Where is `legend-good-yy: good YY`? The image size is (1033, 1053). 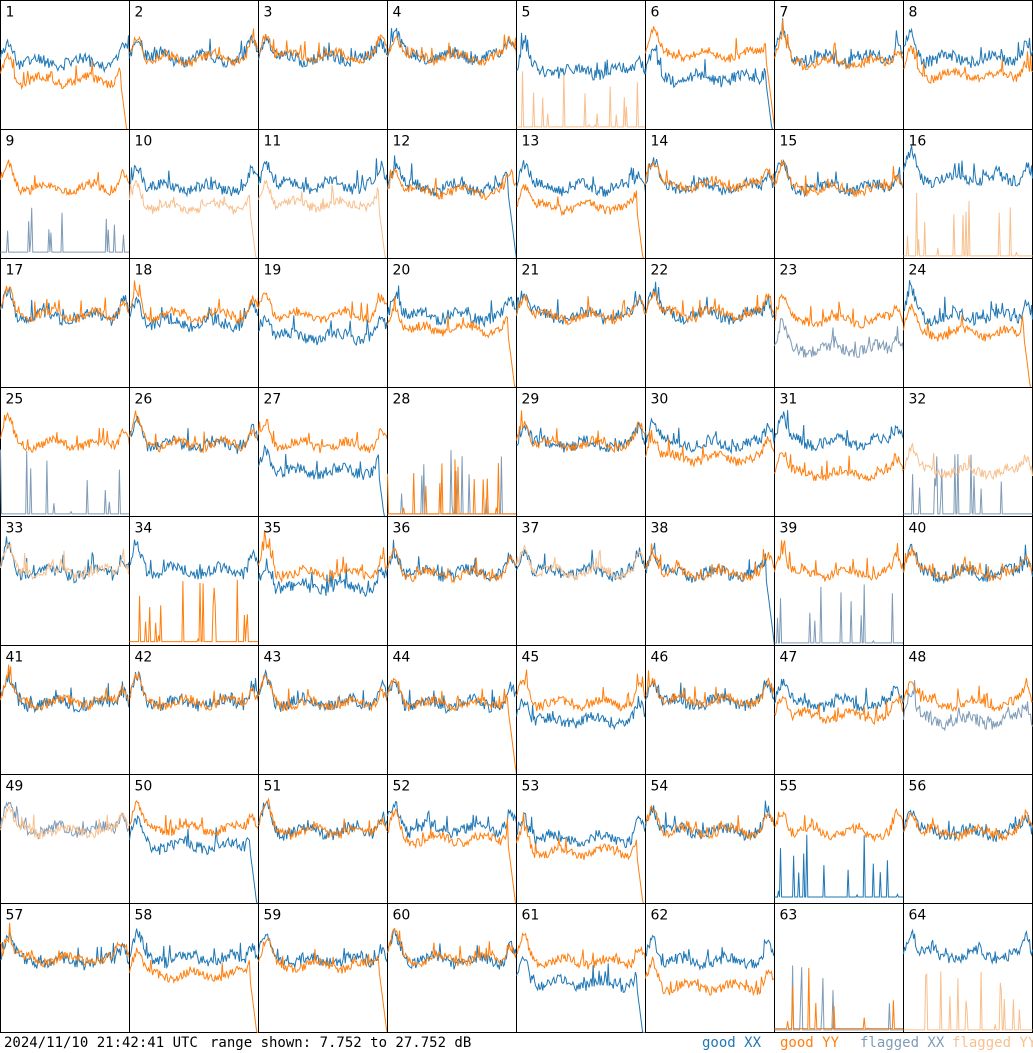
legend-good-yy: good YY is located at coordinates (810, 1043).